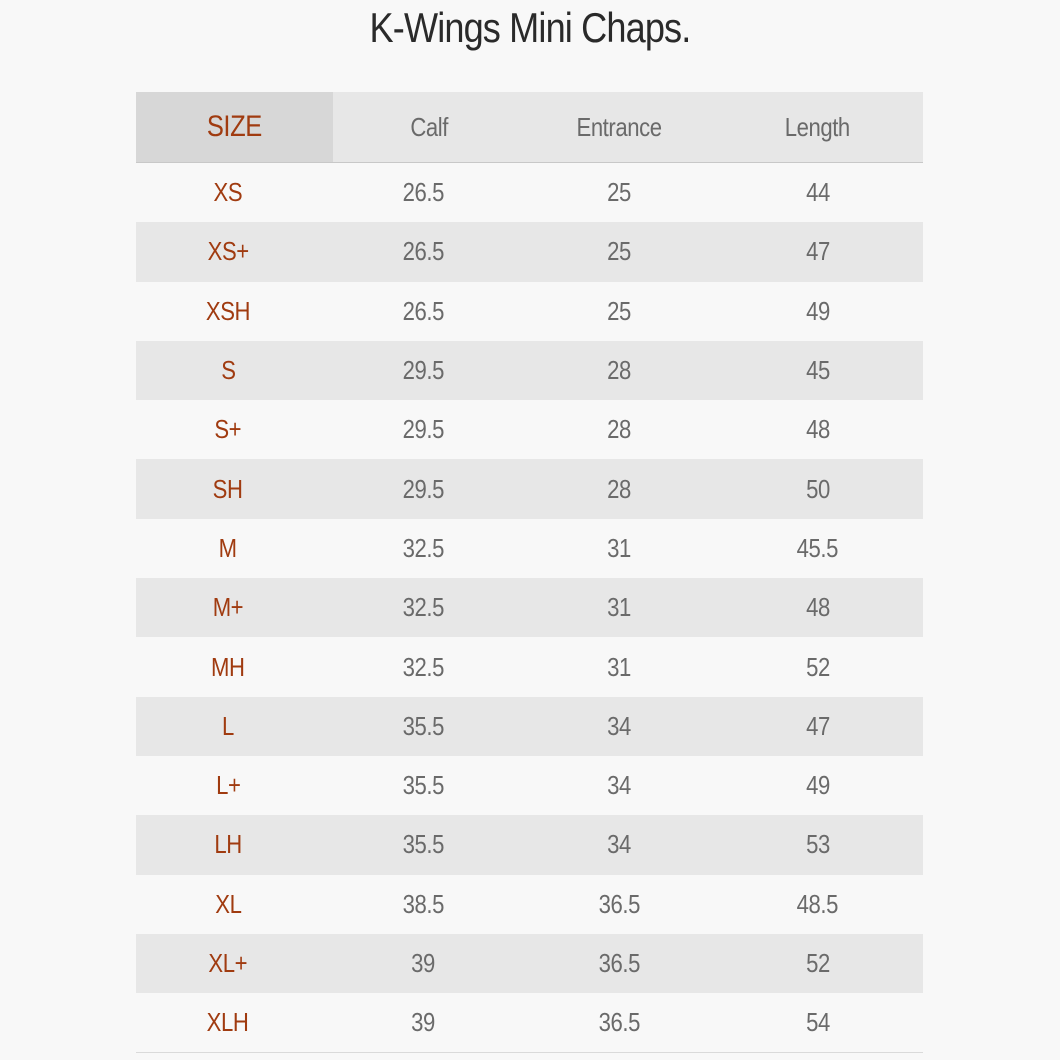  What do you see at coordinates (619, 126) in the screenshot?
I see `header-entrance: Entrance` at bounding box center [619, 126].